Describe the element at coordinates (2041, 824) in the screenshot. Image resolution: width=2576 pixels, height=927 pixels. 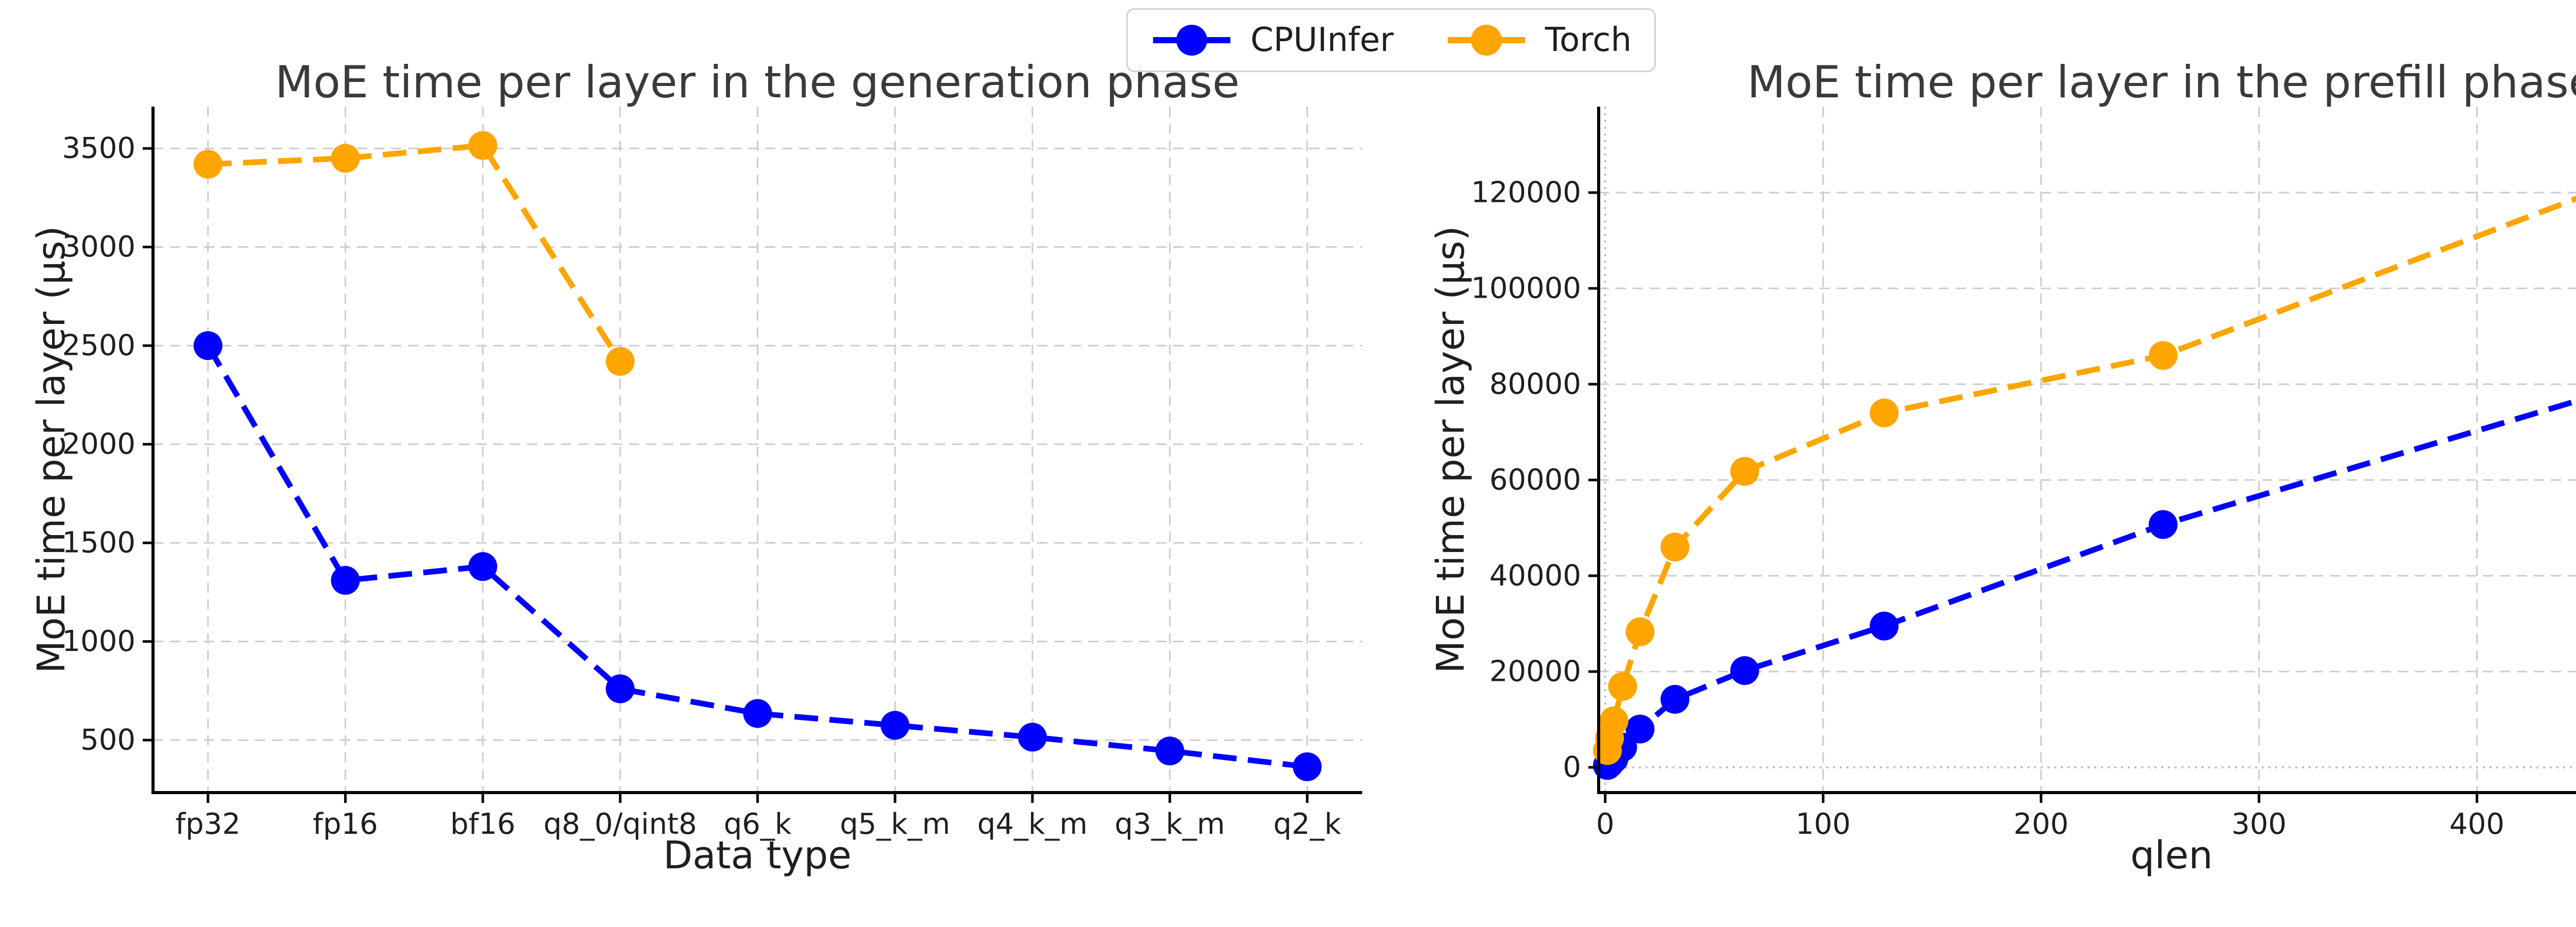
I see `x-tick-label: 200` at that location.